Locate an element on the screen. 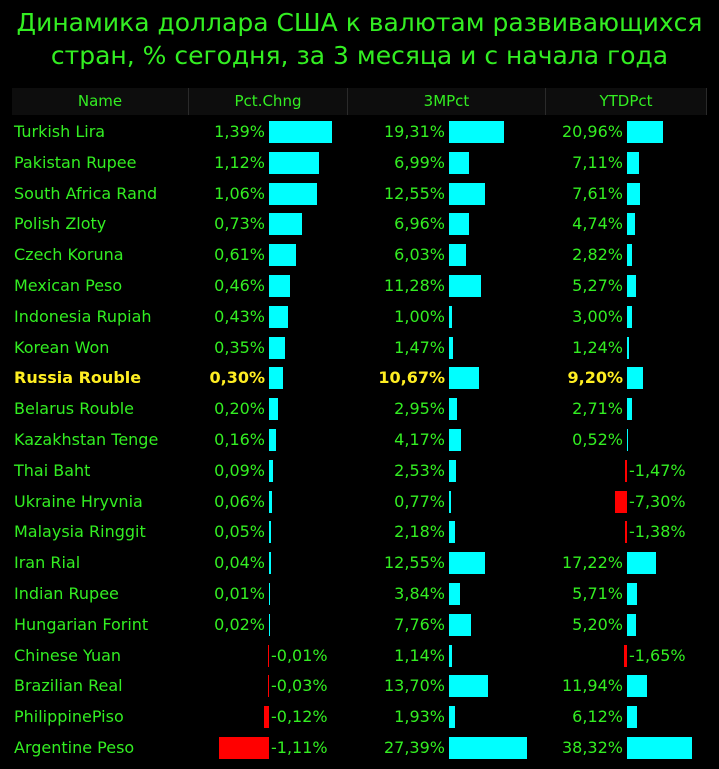 Image resolution: width=719 pixels, height=769 pixels. 3m-pct-value: 13,70% is located at coordinates (414, 686).